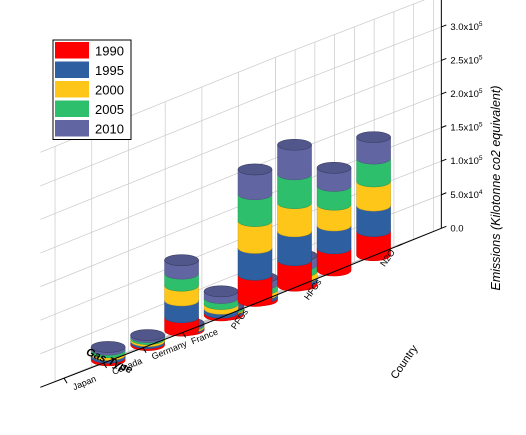 The width and height of the screenshot is (526, 435). What do you see at coordinates (72, 69) in the screenshot?
I see `legend-swatch-1995` at bounding box center [72, 69].